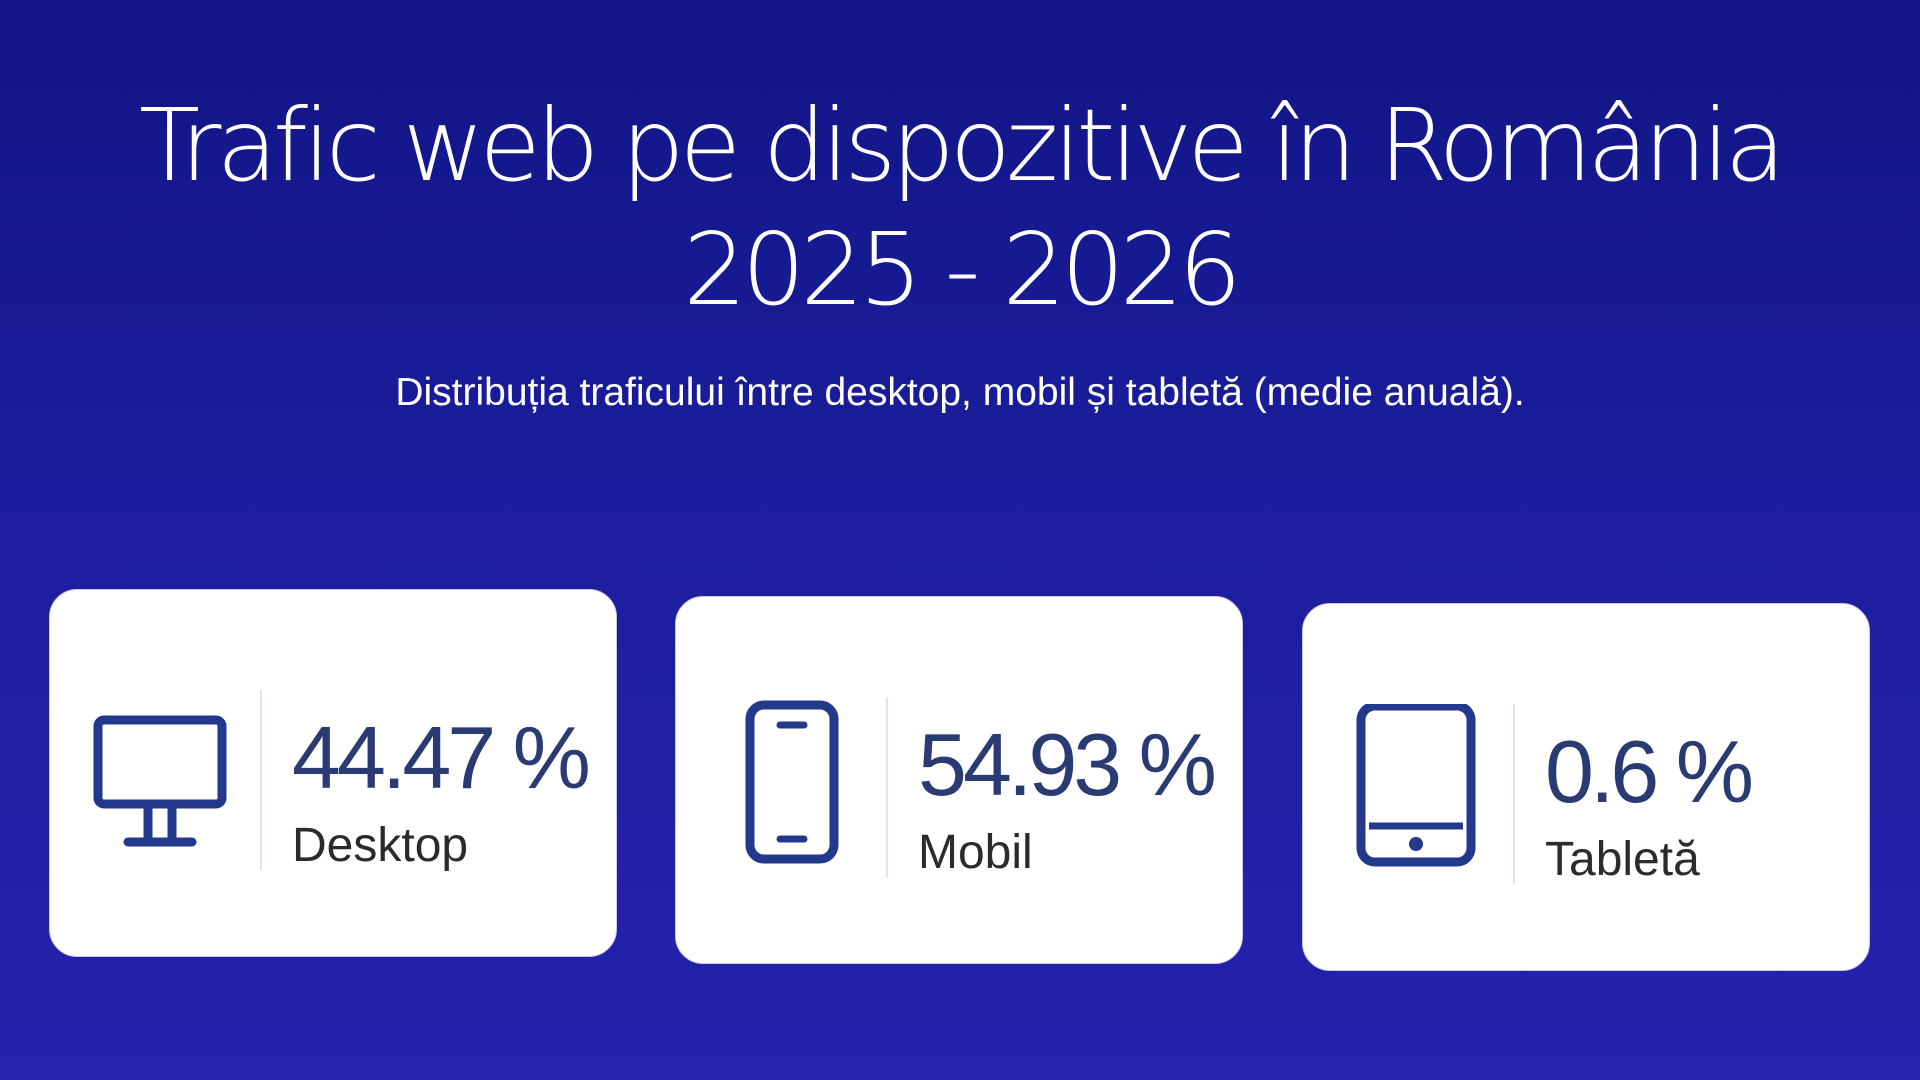 Image resolution: width=1920 pixels, height=1080 pixels. I want to click on tablet-icon, so click(1413, 789).